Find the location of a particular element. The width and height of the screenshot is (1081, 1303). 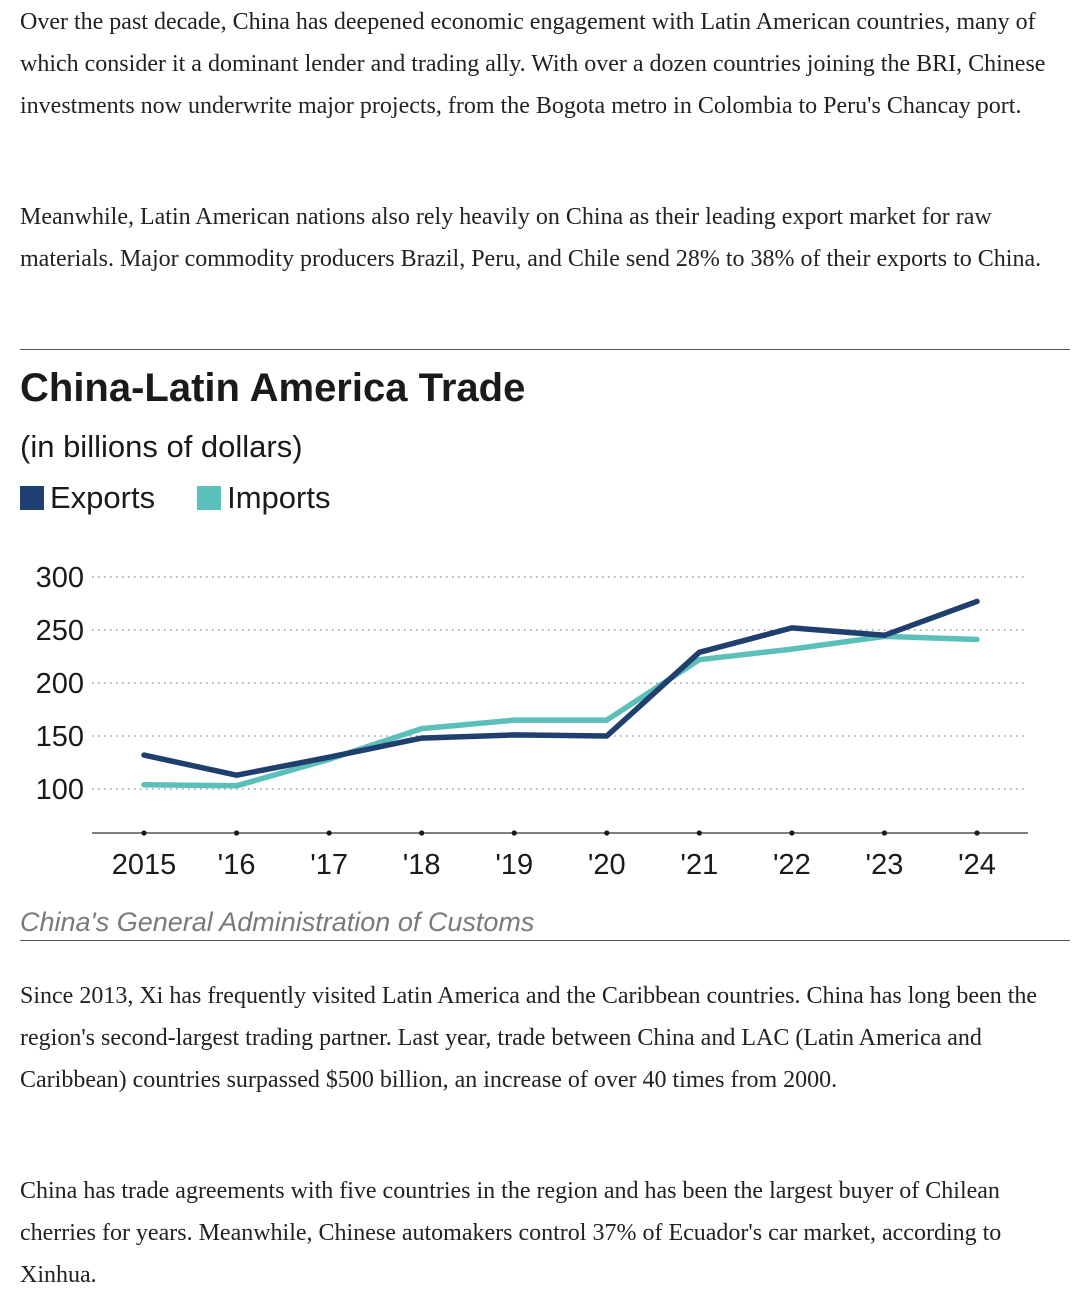

x-tick-label-8: '23 is located at coordinates (885, 865).